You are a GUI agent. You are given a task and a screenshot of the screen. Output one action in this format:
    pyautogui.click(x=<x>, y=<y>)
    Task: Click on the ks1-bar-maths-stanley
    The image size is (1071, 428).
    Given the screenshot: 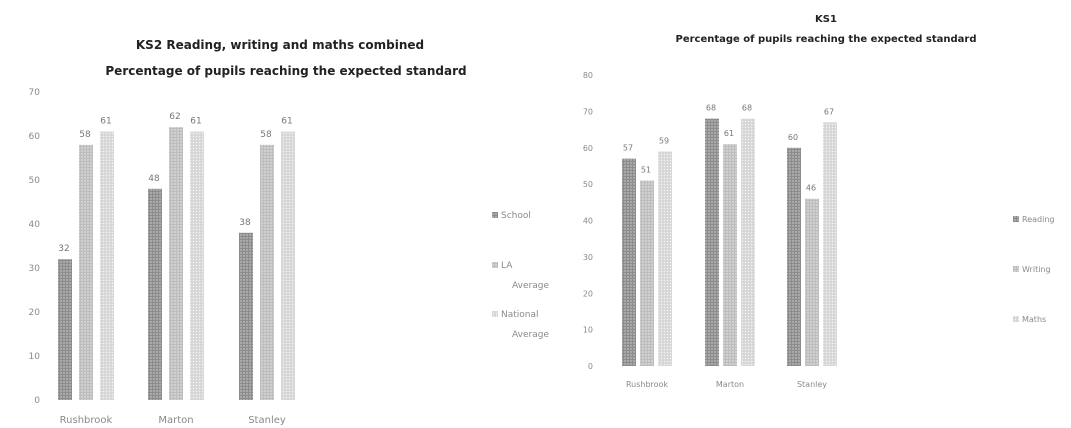 What is the action you would take?
    pyautogui.click(x=830, y=244)
    